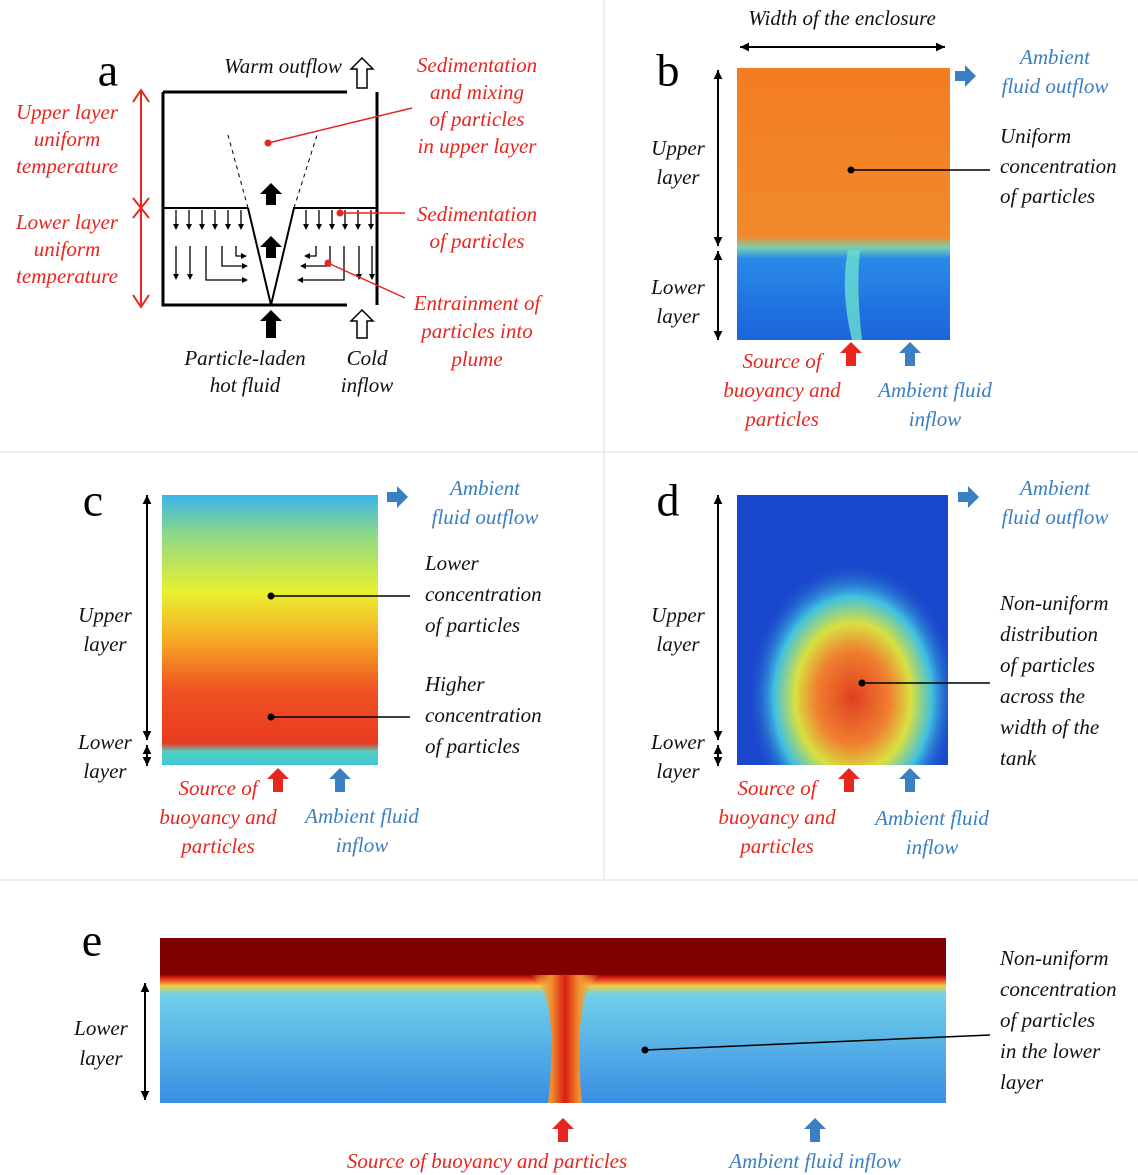  Describe the element at coordinates (283, 66) in the screenshot. I see `label: Warm outflow` at that location.